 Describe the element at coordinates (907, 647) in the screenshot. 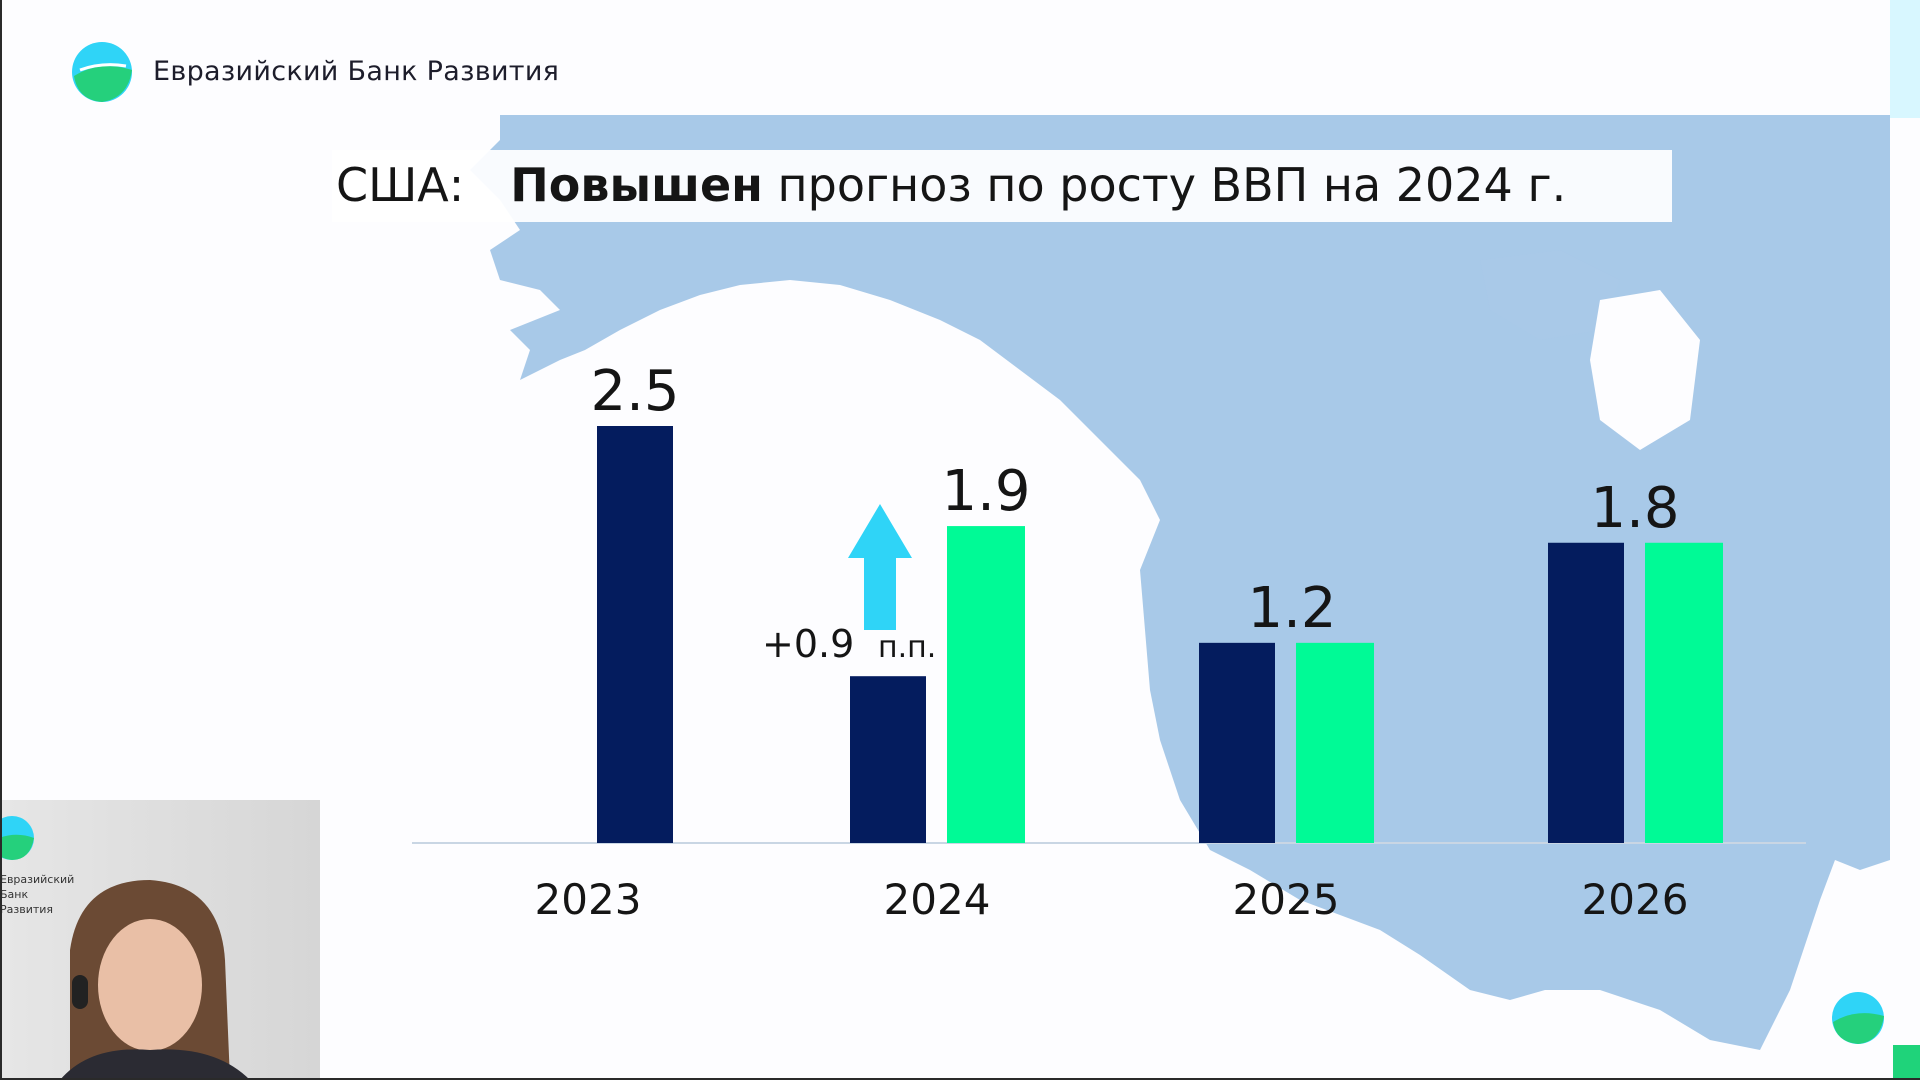

I see `annotation-unit: п.п.` at that location.